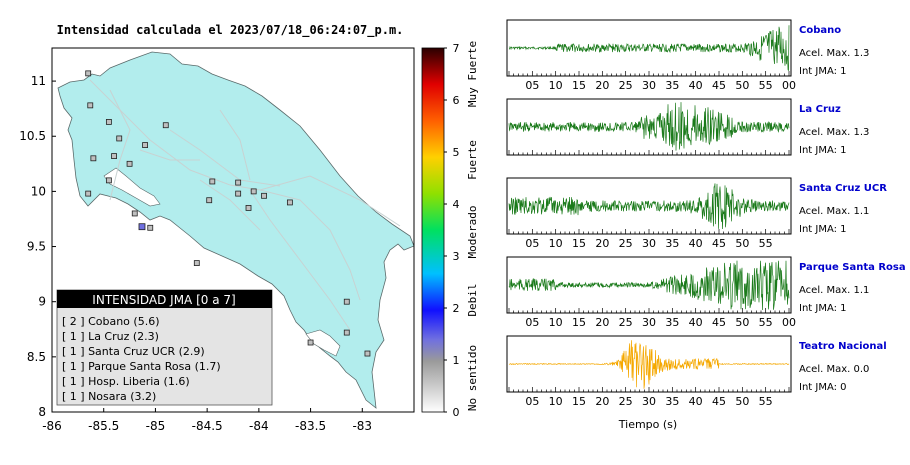 The height and width of the screenshot is (465, 910). I want to click on traces-xlabel: Tiempo (s), so click(647, 424).